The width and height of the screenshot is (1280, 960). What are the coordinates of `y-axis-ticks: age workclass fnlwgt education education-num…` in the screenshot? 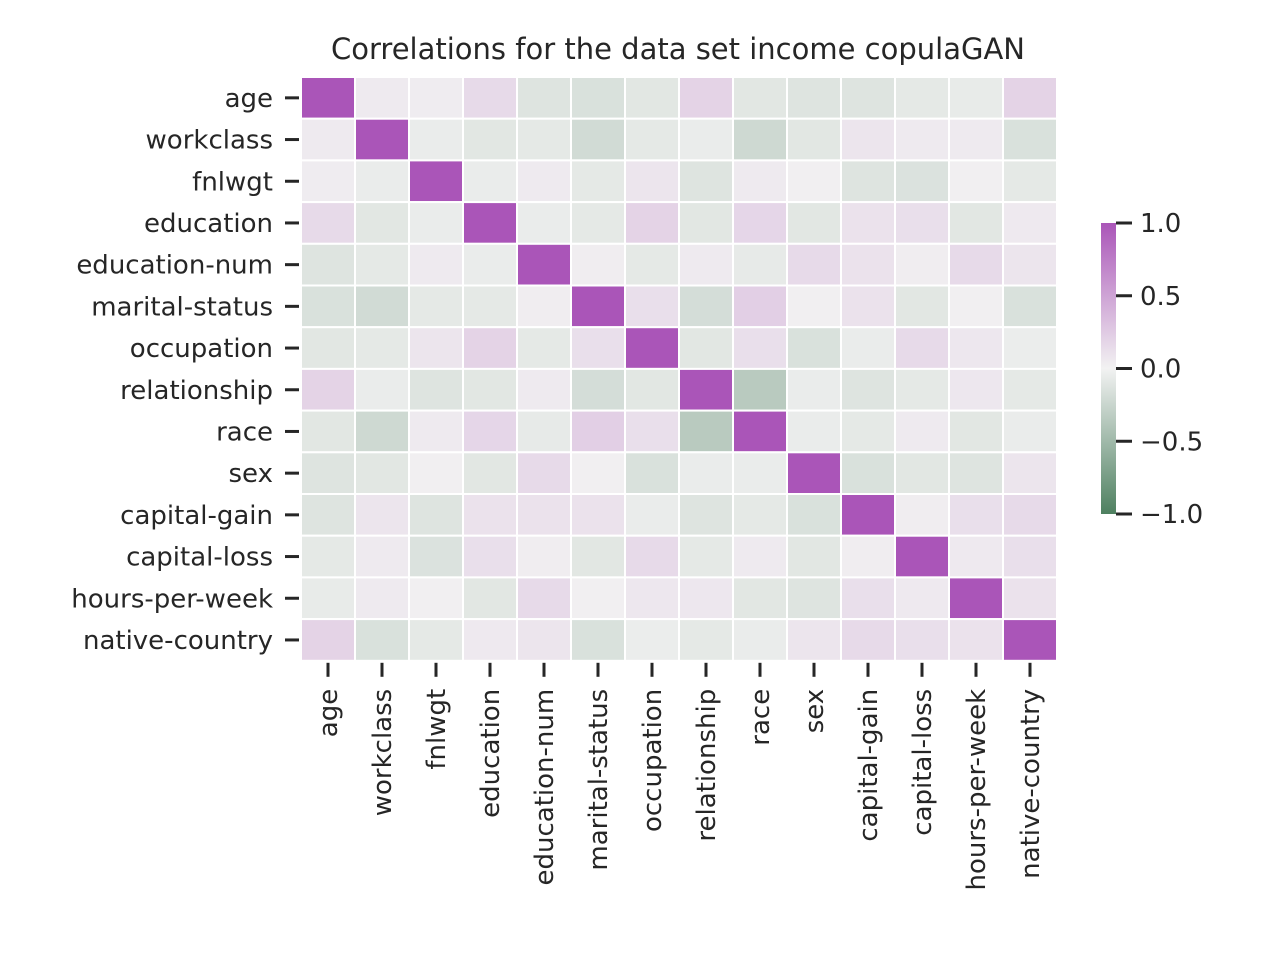 It's located at (185, 370).